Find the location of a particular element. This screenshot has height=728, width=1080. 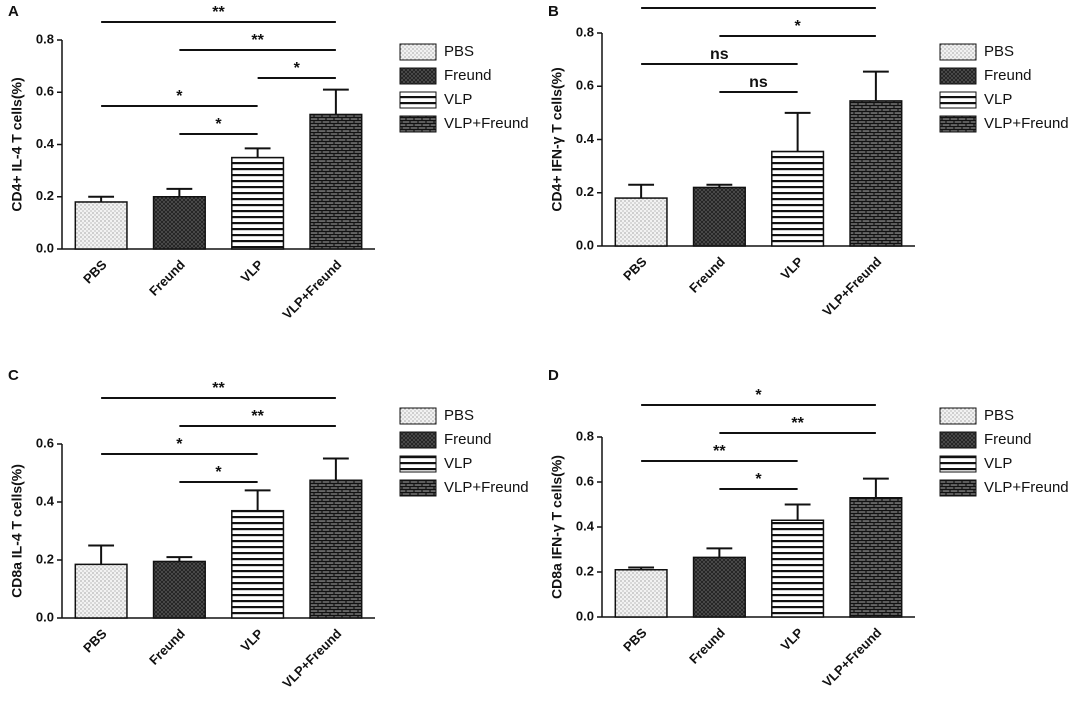

panel-label: D is located at coordinates (553, 375).